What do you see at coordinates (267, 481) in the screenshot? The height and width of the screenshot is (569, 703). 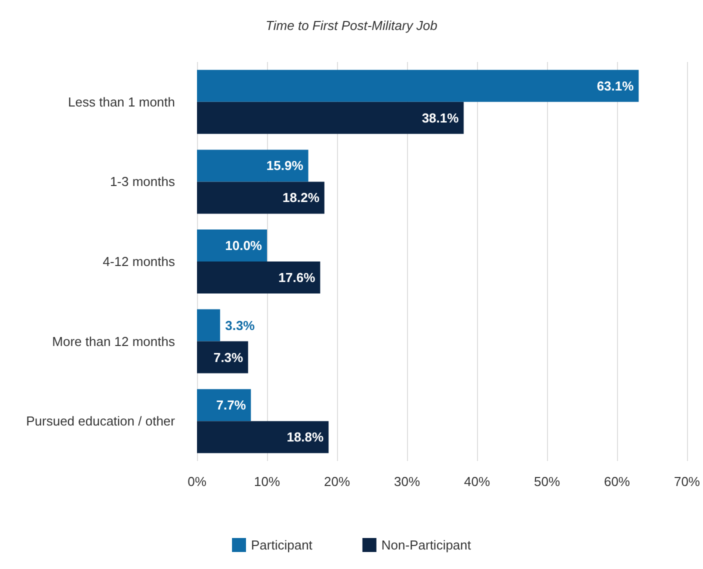 I see `x-tick-label: 10%` at bounding box center [267, 481].